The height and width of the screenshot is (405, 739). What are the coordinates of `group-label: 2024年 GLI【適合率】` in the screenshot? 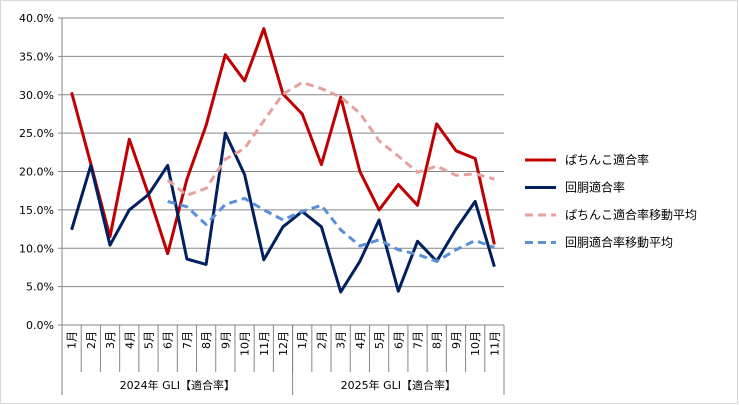 It's located at (177, 385).